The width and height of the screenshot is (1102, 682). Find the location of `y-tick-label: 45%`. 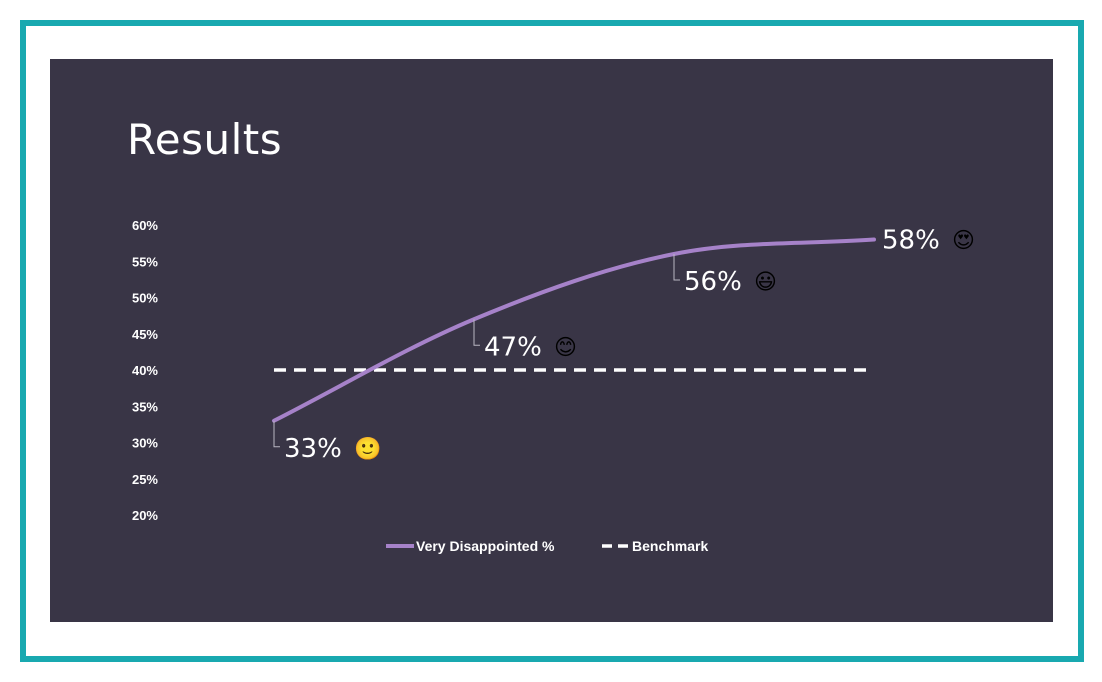

y-tick-label: 45% is located at coordinates (145, 334).